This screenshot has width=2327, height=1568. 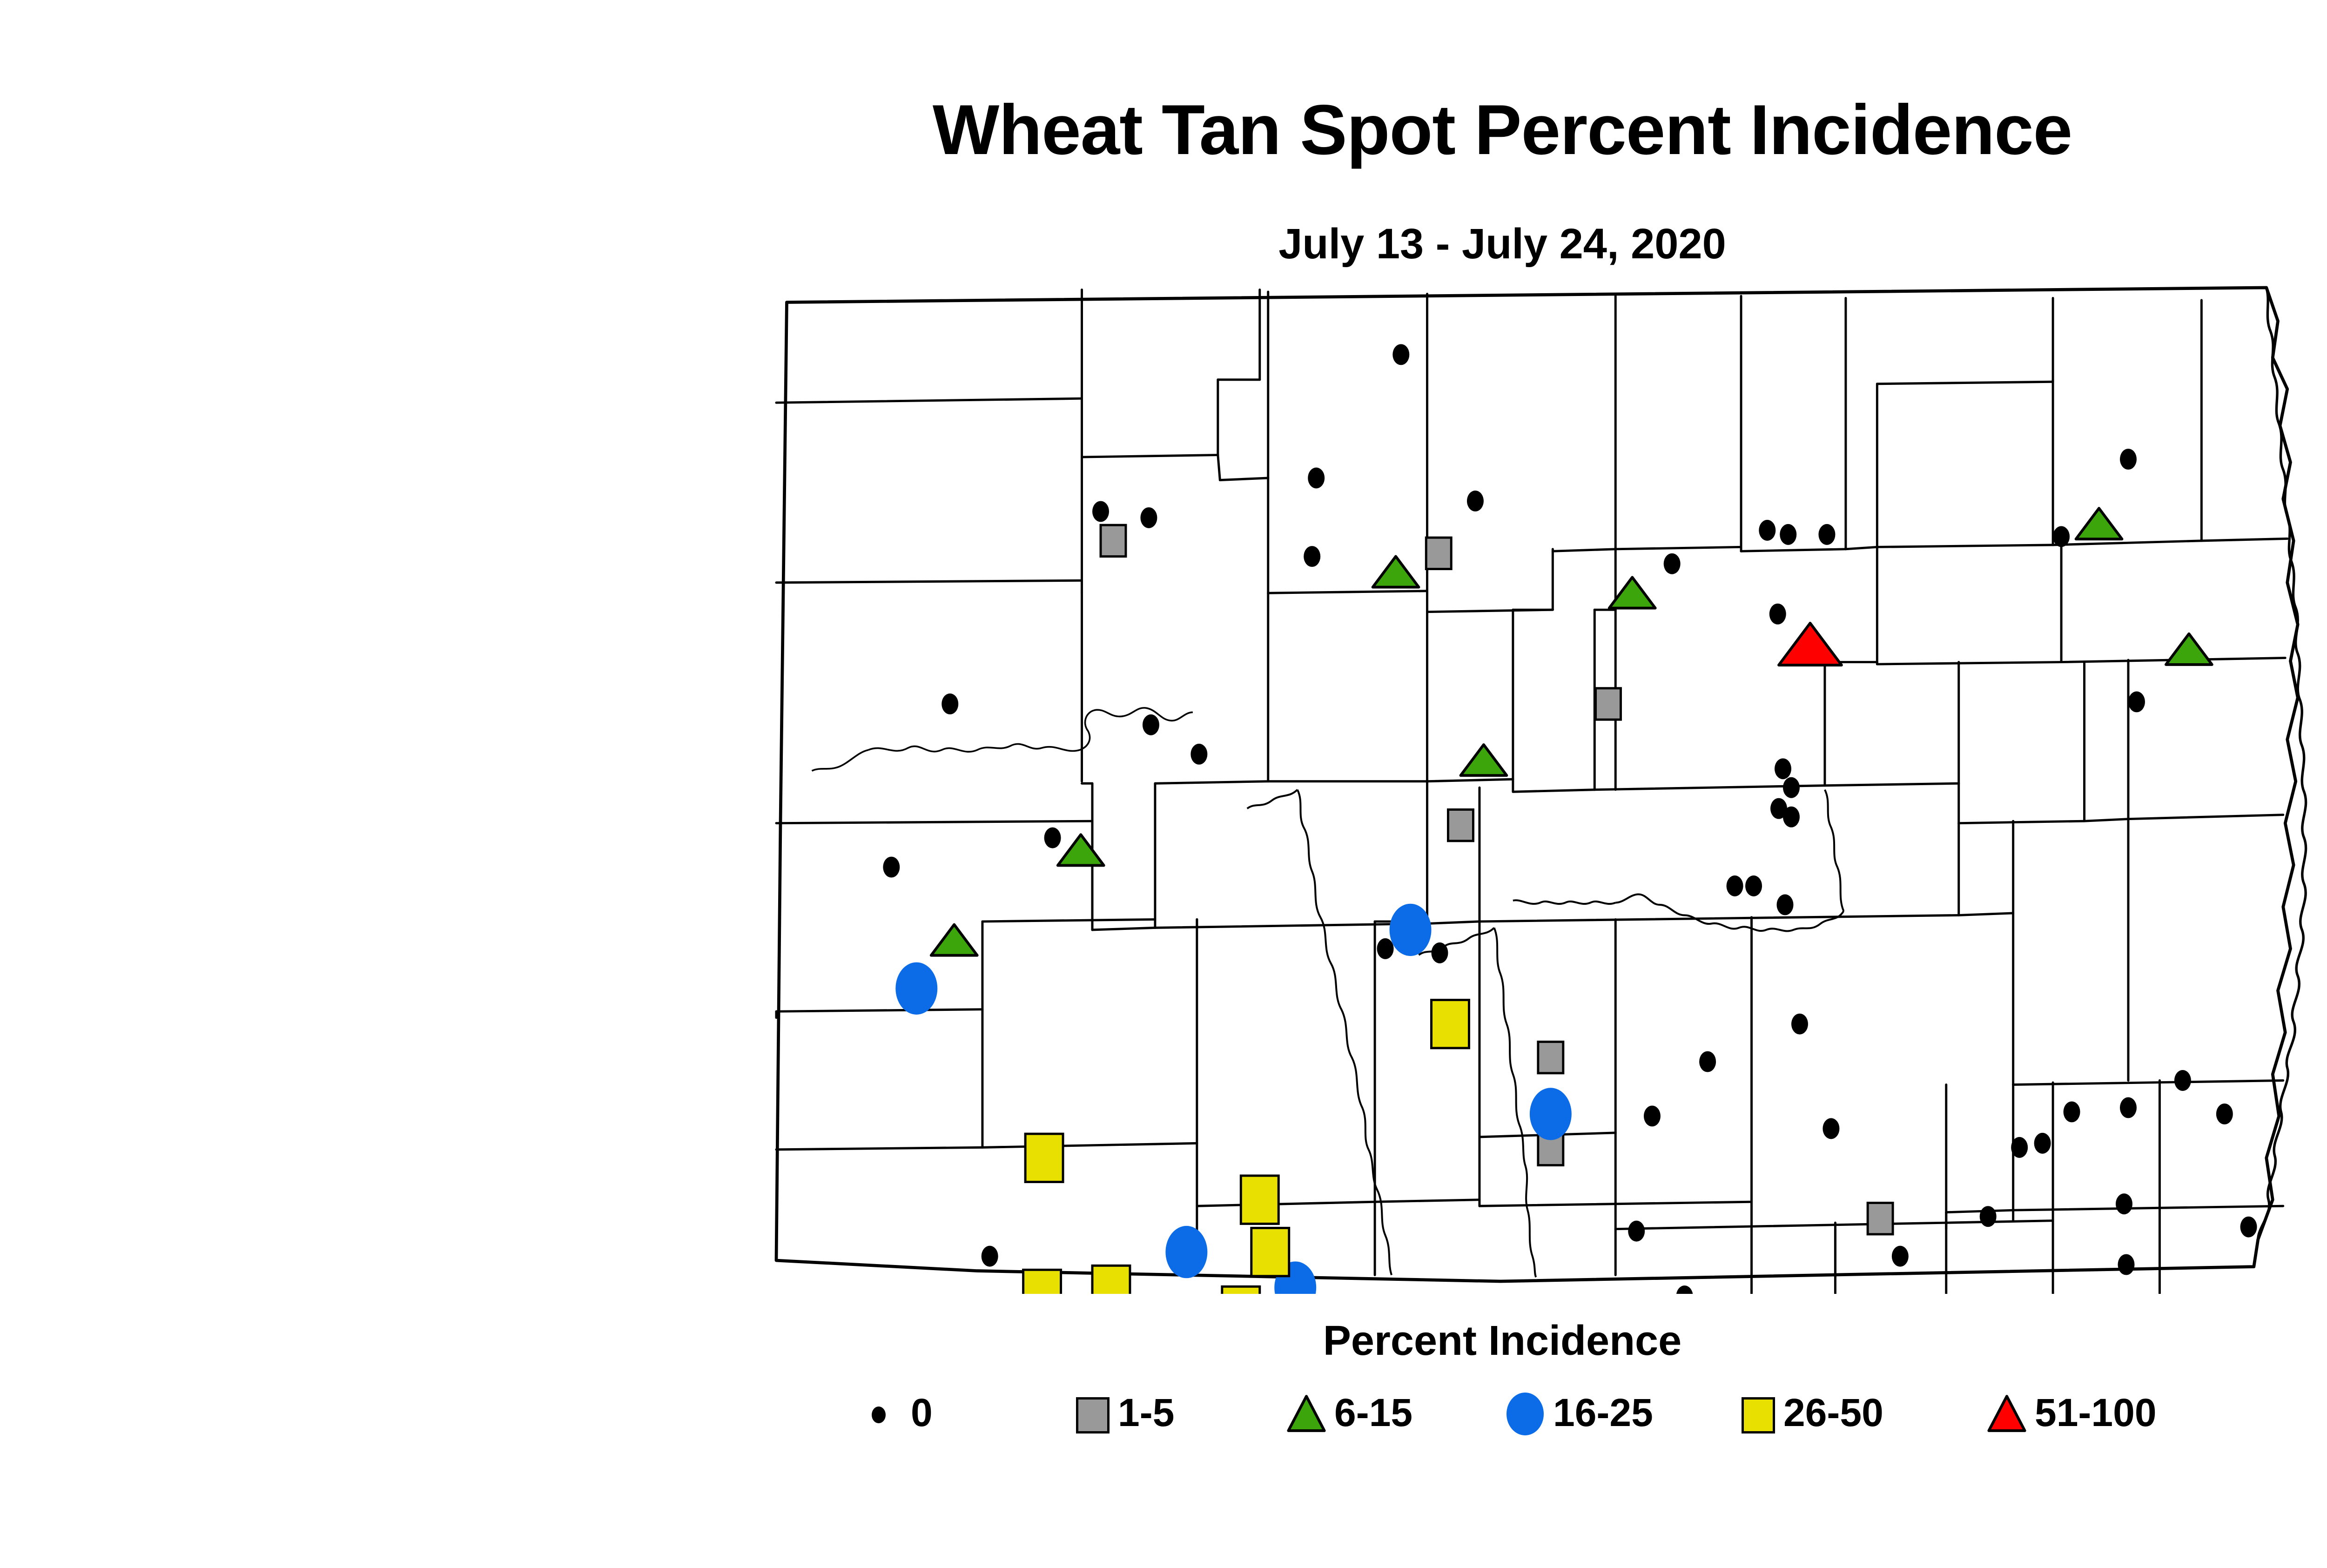 I want to click on legend-swatch-dot-icon, so click(x=881, y=1412).